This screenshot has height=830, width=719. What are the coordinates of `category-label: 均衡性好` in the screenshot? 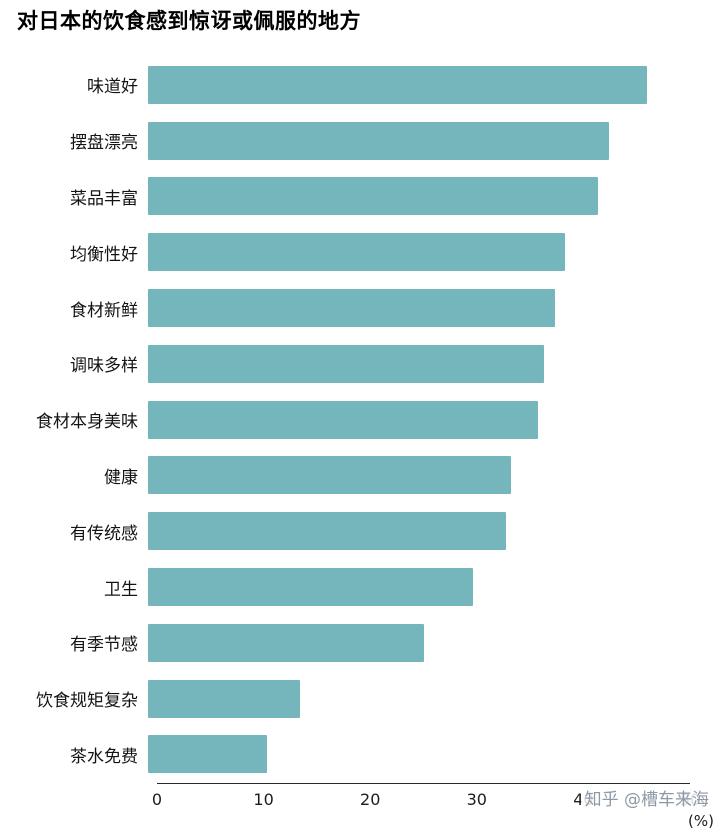 It's located at (104, 254).